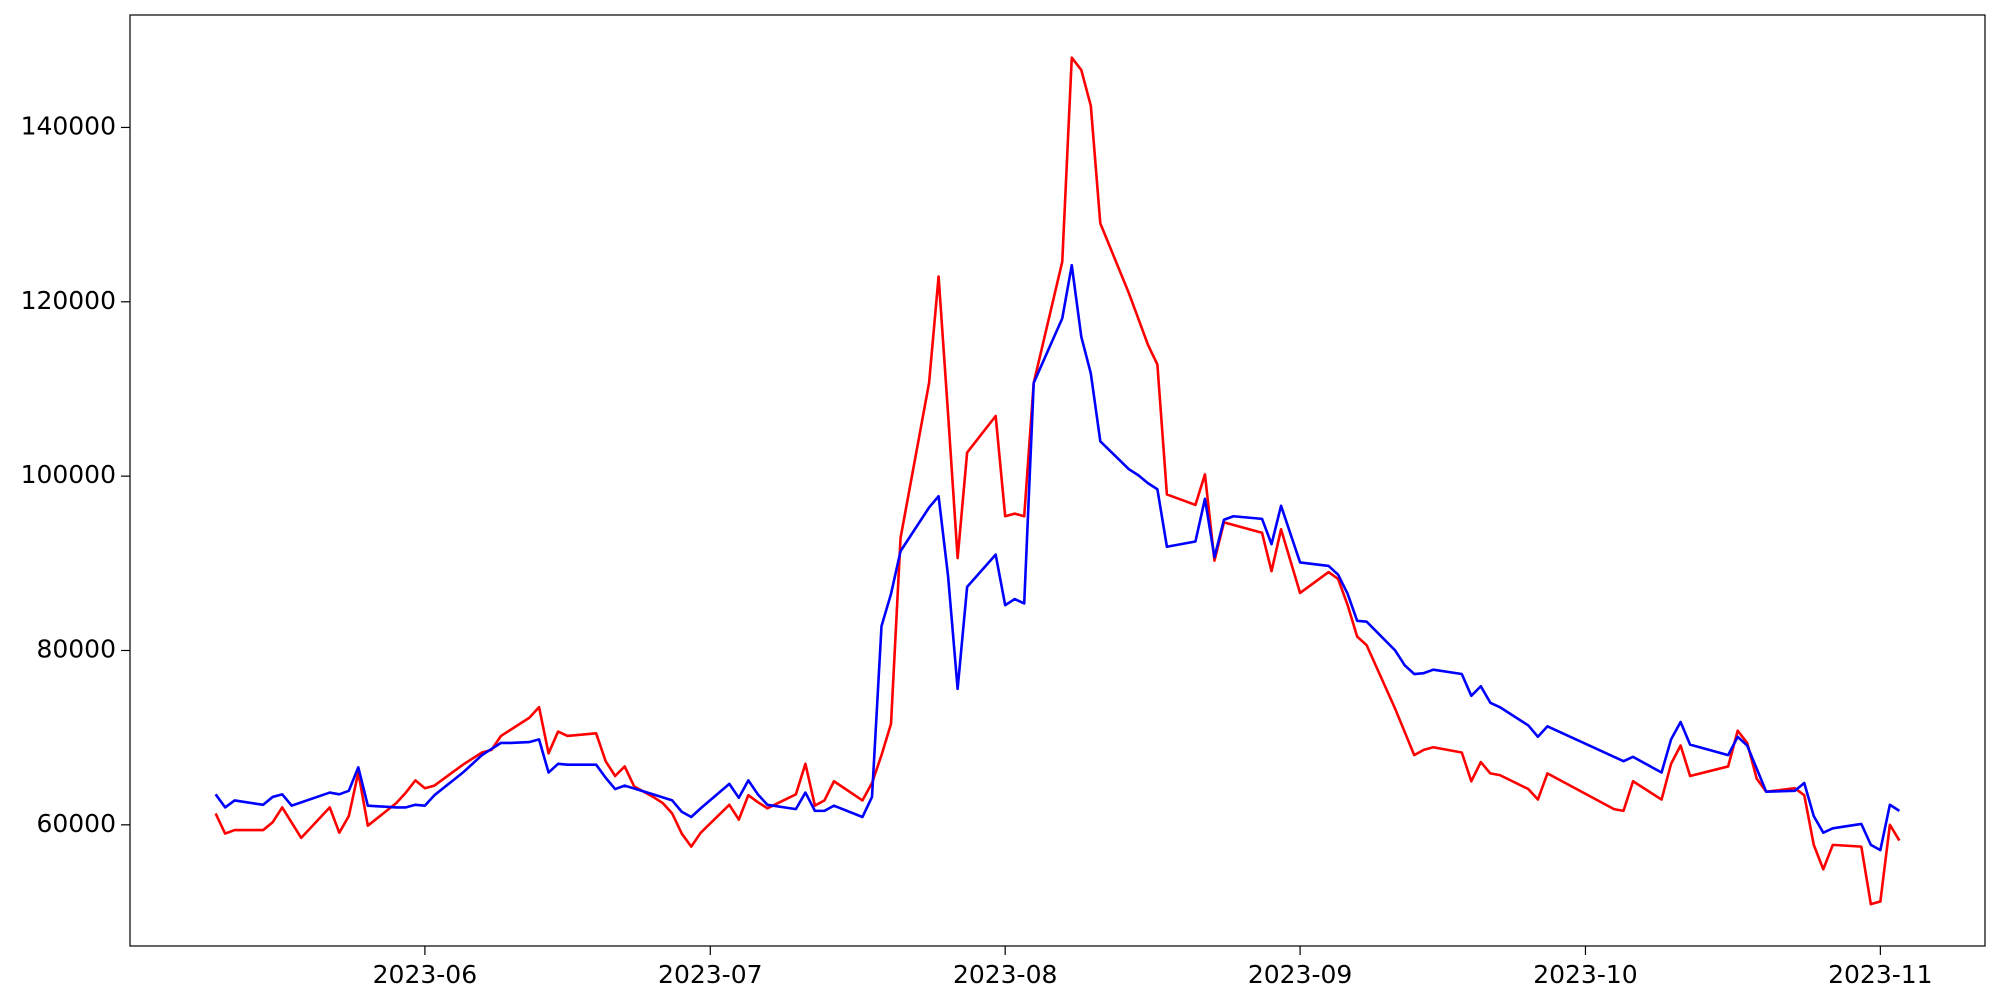  I want to click on y-tick-label: 60000, so click(76, 823).